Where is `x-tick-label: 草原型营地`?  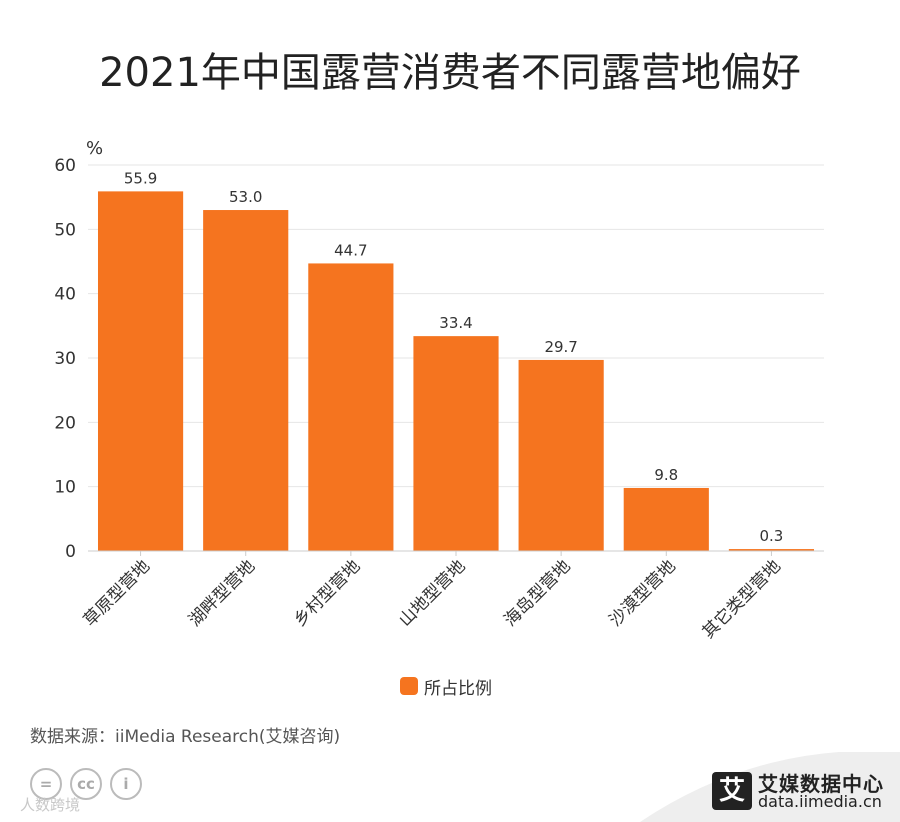 x-tick-label: 草原型营地 is located at coordinates (117, 593).